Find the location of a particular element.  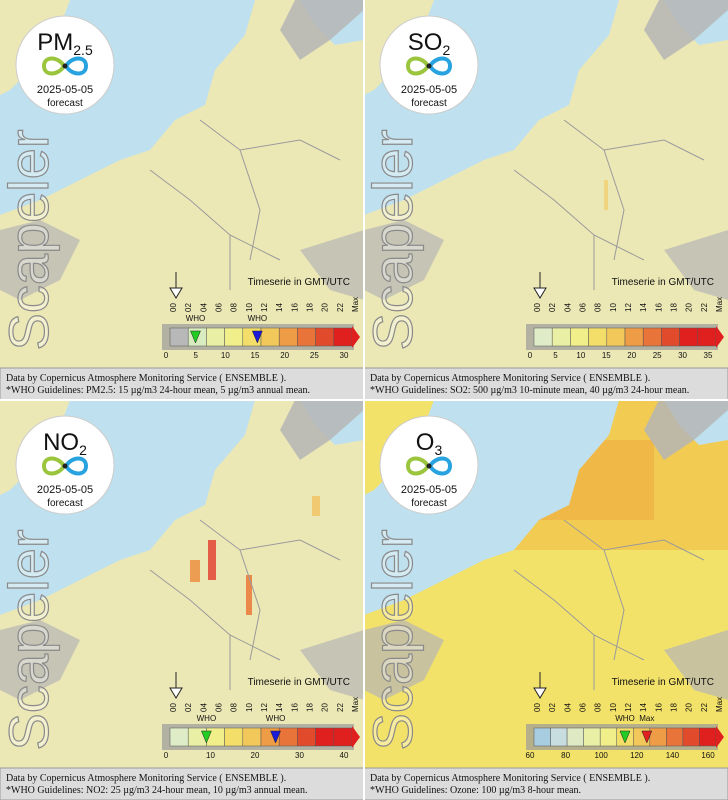

hour-label: 12 is located at coordinates (264, 307).